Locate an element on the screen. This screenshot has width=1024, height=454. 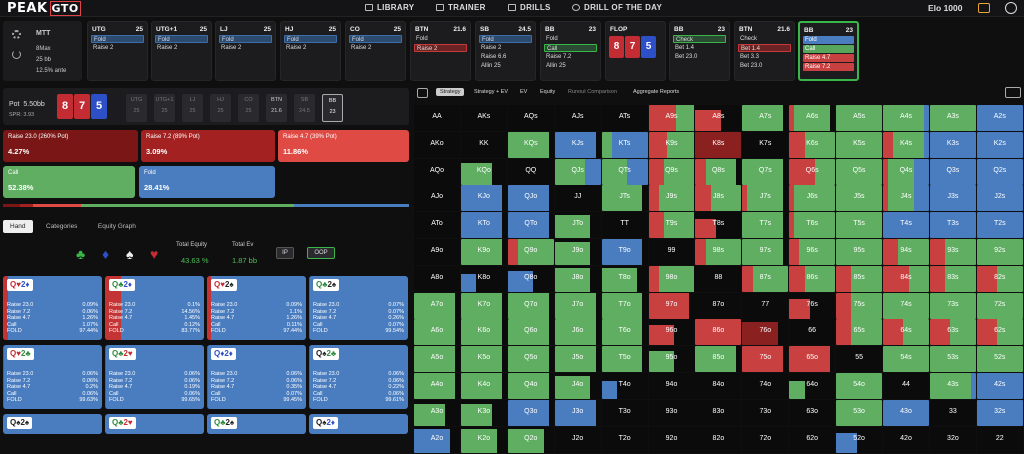
seat-hj: HJ 25 is located at coordinates (220, 108).